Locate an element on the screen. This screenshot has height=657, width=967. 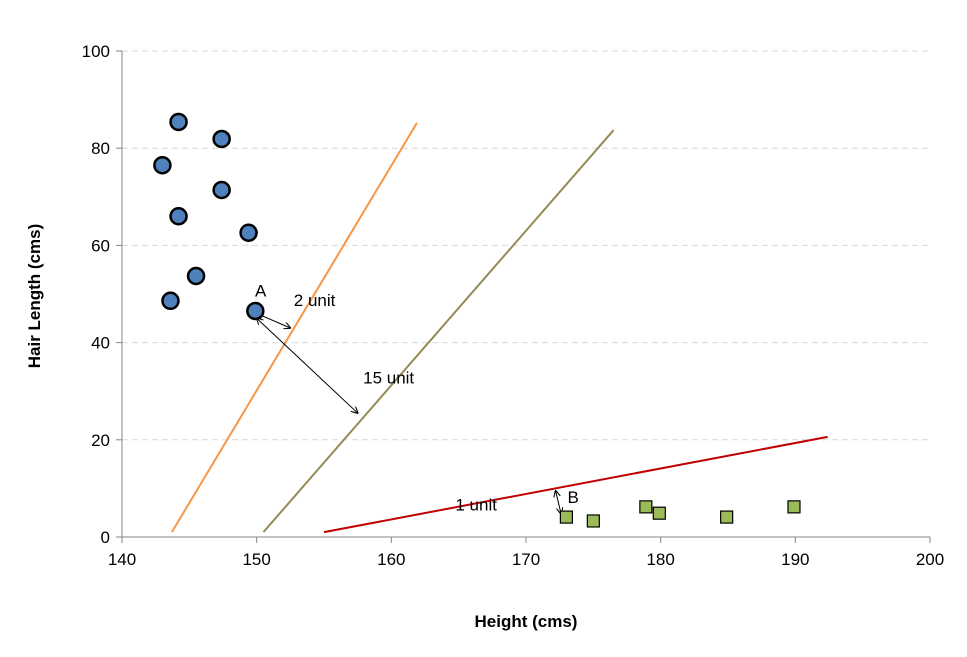
annotations: A 2 unit 15 unit 1 unit B is located at coordinates (417, 397).